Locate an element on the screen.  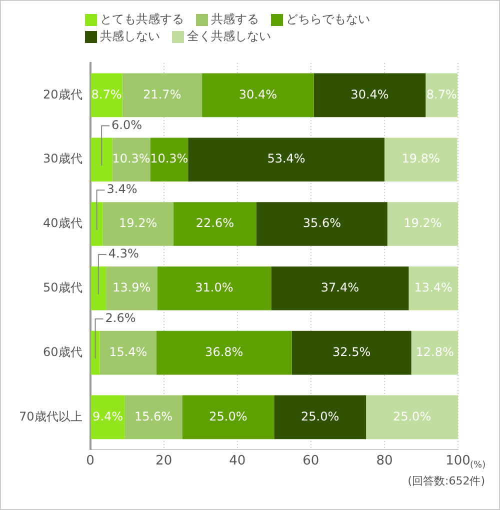
data-label: 22.6% is located at coordinates (215, 223).